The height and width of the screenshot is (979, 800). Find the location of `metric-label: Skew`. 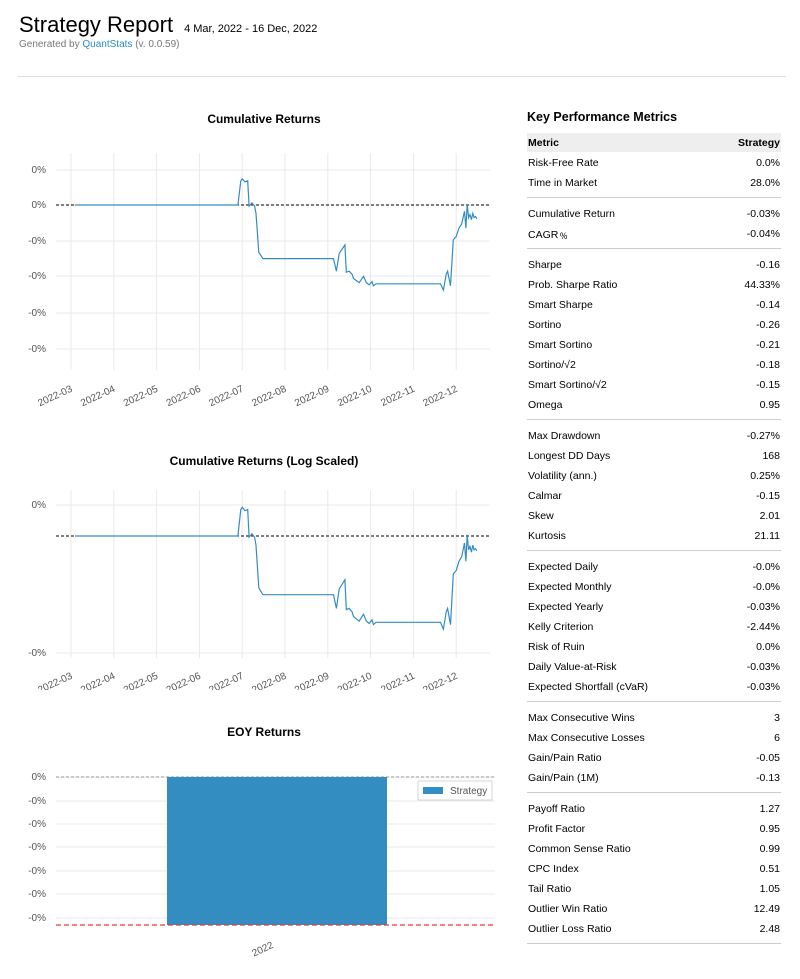

metric-label: Skew is located at coordinates (541, 516).